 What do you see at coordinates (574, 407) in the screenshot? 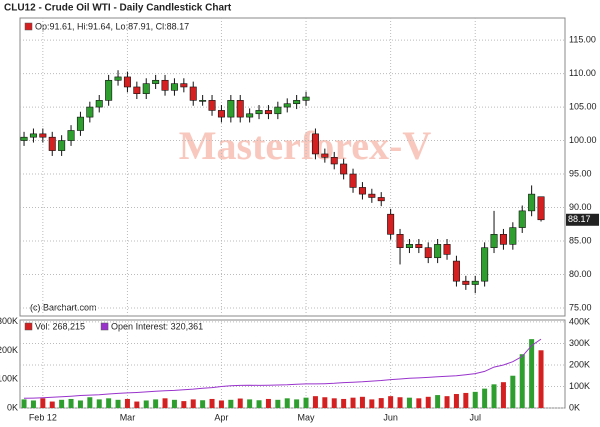
I see `y-tick-label: 0K` at bounding box center [574, 407].